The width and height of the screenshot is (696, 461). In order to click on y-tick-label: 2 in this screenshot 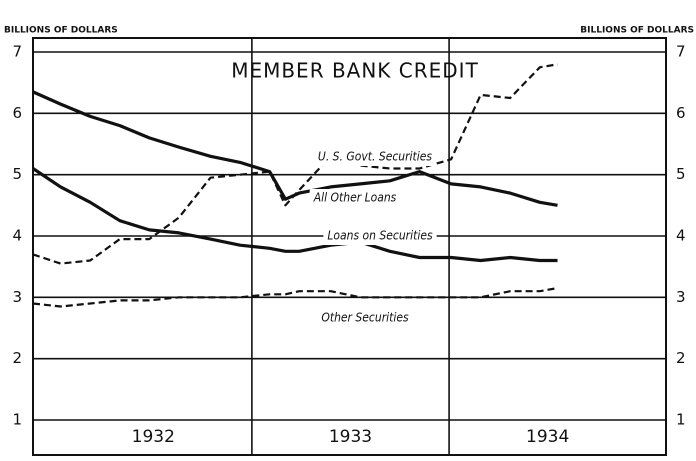, I will do `click(17, 358)`.